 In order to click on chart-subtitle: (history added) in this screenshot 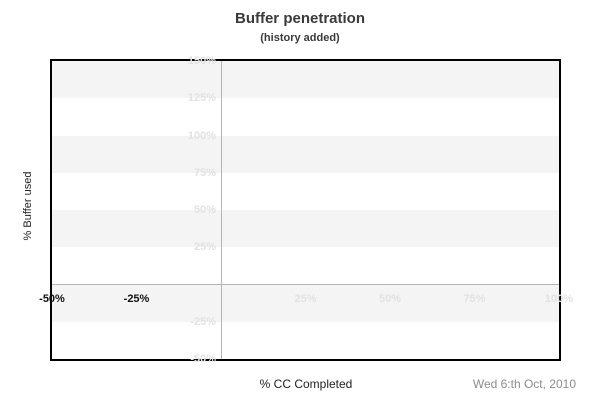, I will do `click(300, 38)`.